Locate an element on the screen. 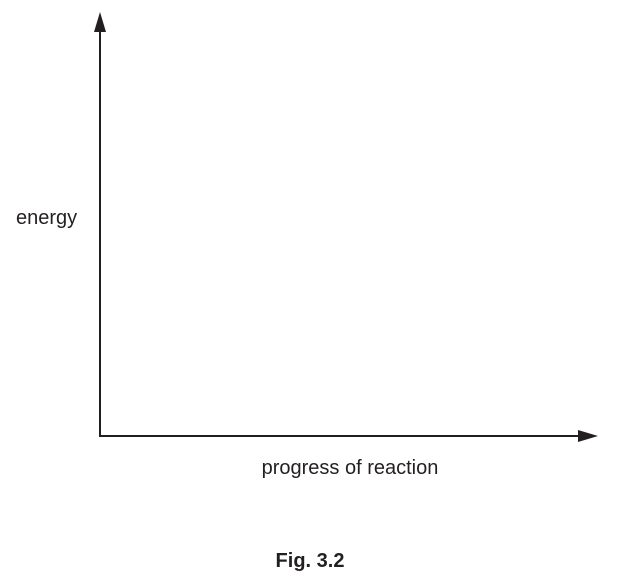  x-axis-arrow is located at coordinates (588, 436).